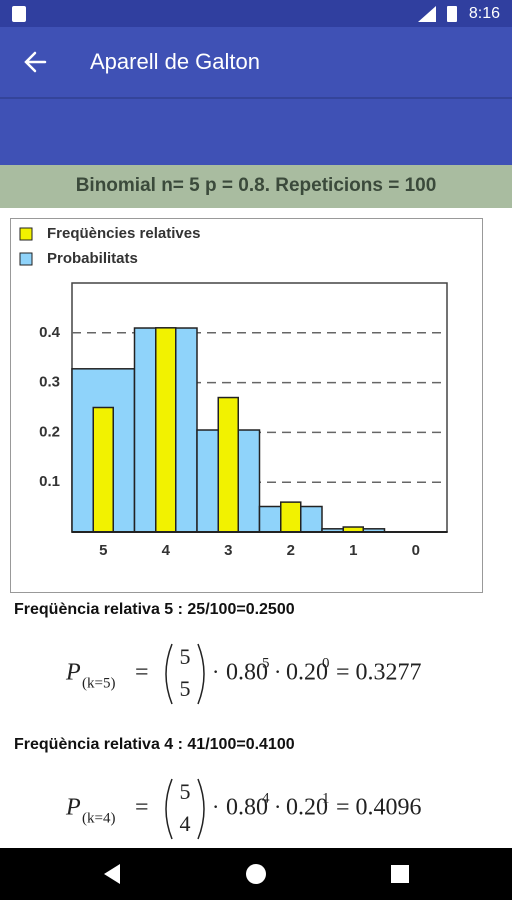 This screenshot has height=900, width=512. I want to click on nav-back, so click(112, 874).